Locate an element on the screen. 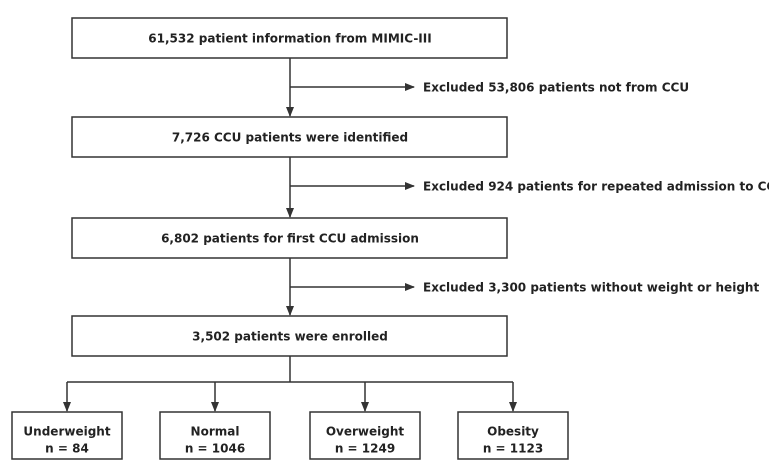 This screenshot has width=769, height=461. group-name: Overweight is located at coordinates (365, 432).